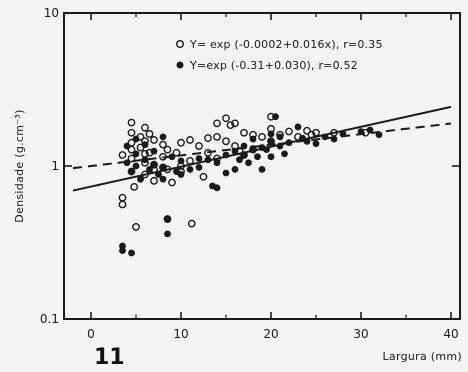 The image size is (468, 372). Describe the element at coordinates (262, 146) in the screenshot. I see `fit-line-dashed` at that location.